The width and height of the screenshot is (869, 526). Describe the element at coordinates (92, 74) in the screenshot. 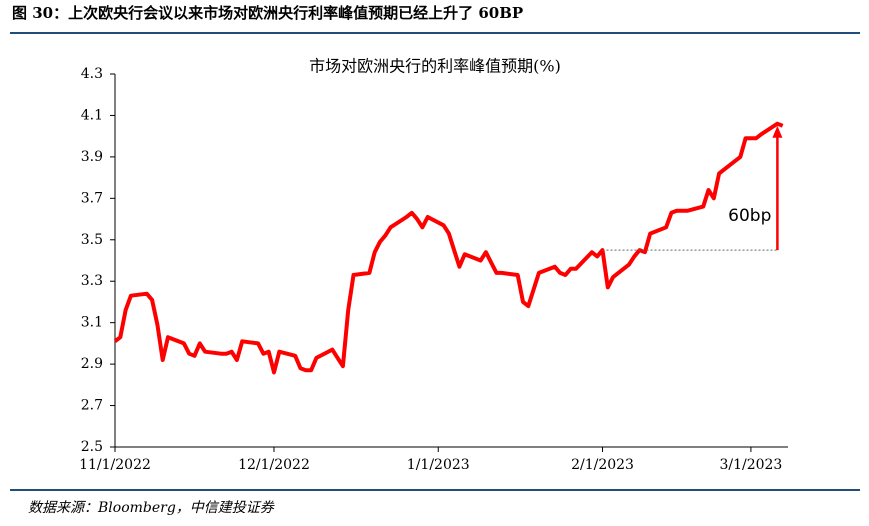

I see `y-tick-label: 4.3` at that location.